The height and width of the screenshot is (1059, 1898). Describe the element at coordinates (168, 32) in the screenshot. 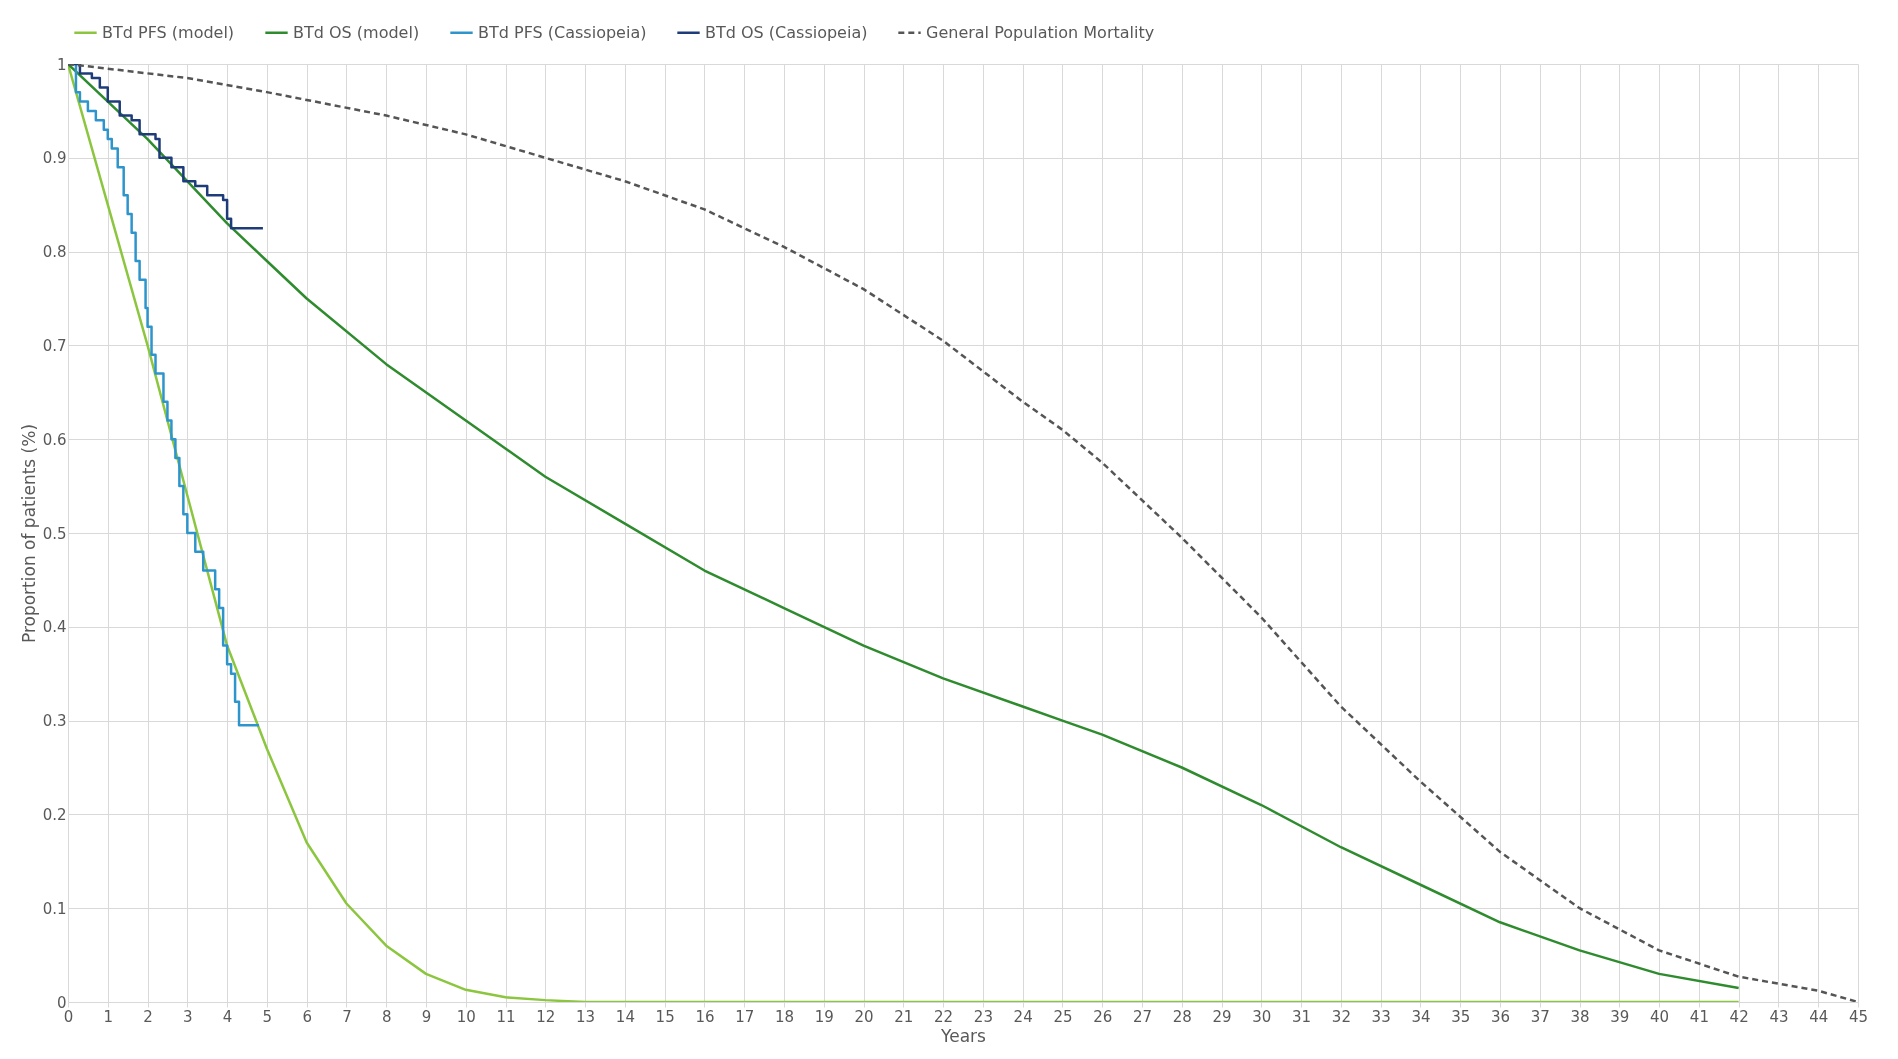

I see `legend-label: BTd PFS (model)` at that location.